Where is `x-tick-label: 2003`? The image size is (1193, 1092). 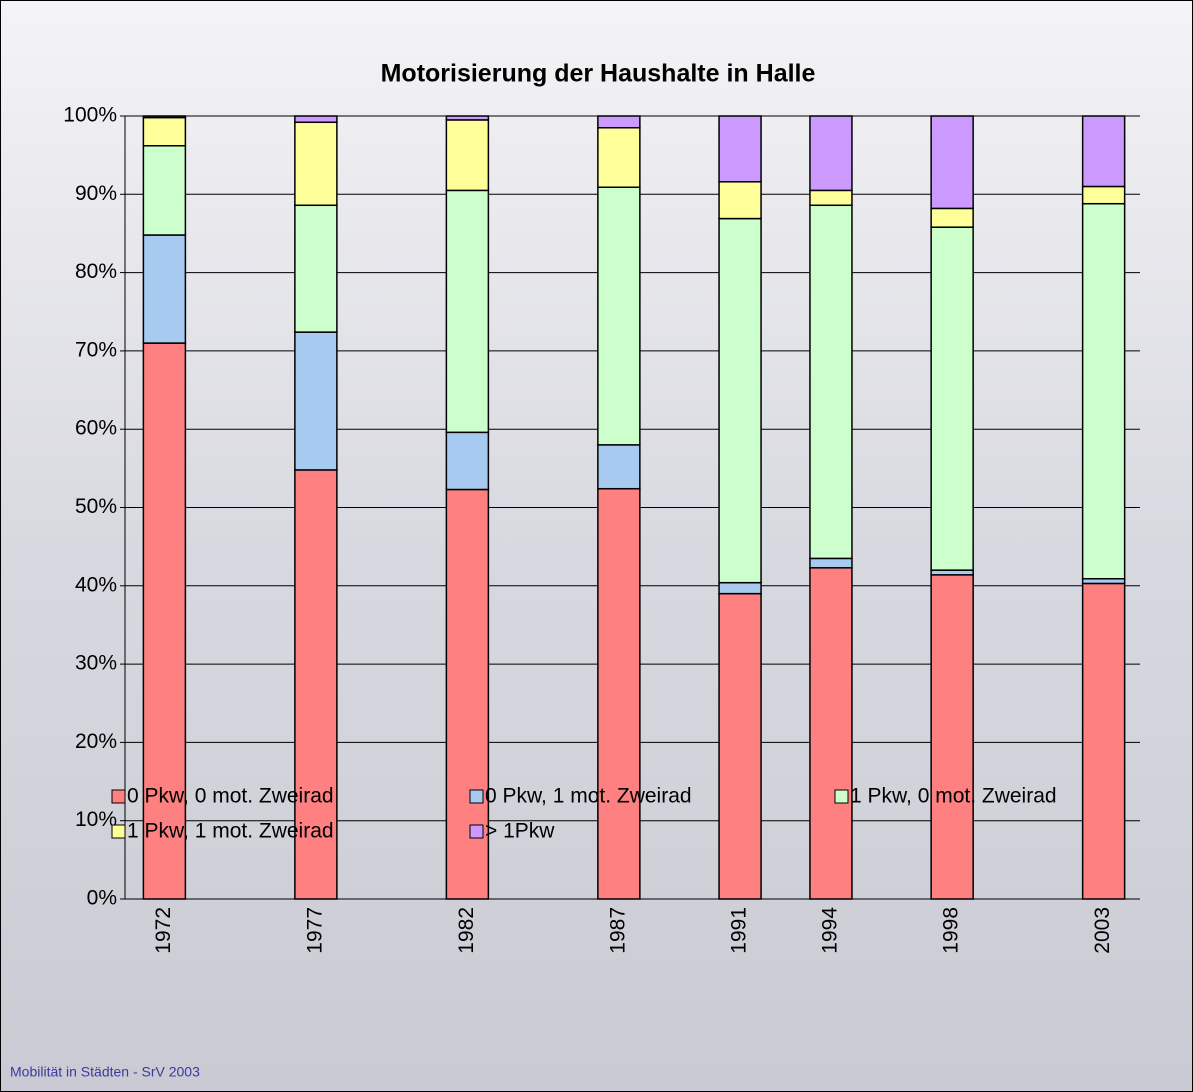 x-tick-label: 2003 is located at coordinates (1102, 930).